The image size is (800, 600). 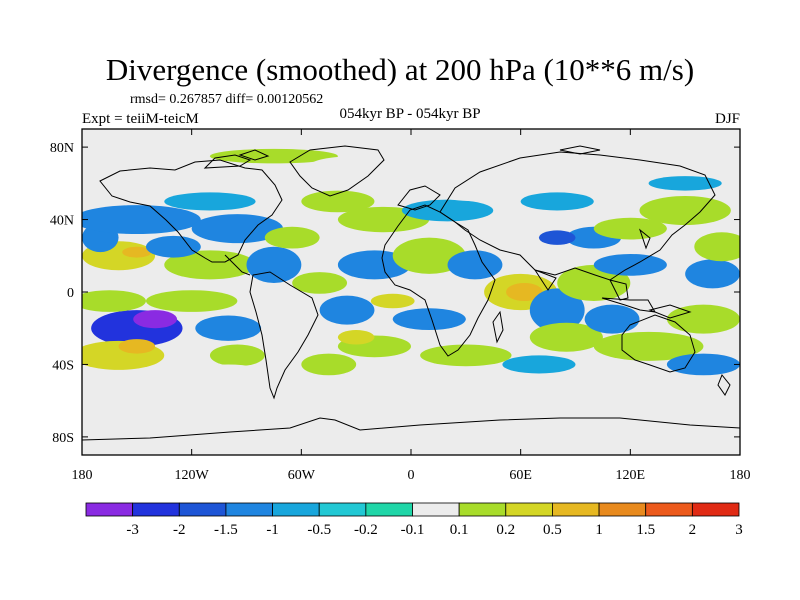 I want to click on colorbar-label: 3, so click(x=739, y=530).